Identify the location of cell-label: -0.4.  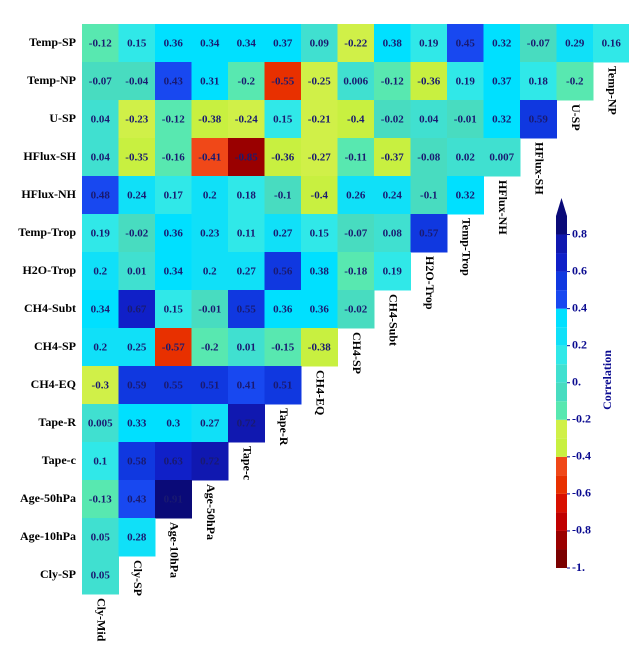
(320, 196).